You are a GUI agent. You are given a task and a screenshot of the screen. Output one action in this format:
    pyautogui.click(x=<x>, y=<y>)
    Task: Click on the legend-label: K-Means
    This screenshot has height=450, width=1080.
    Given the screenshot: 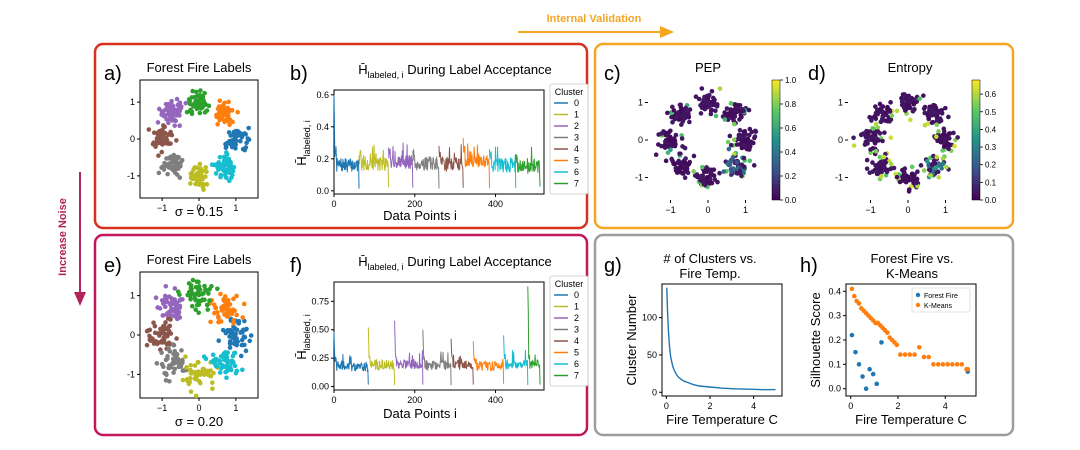 What is the action you would take?
    pyautogui.click(x=938, y=306)
    